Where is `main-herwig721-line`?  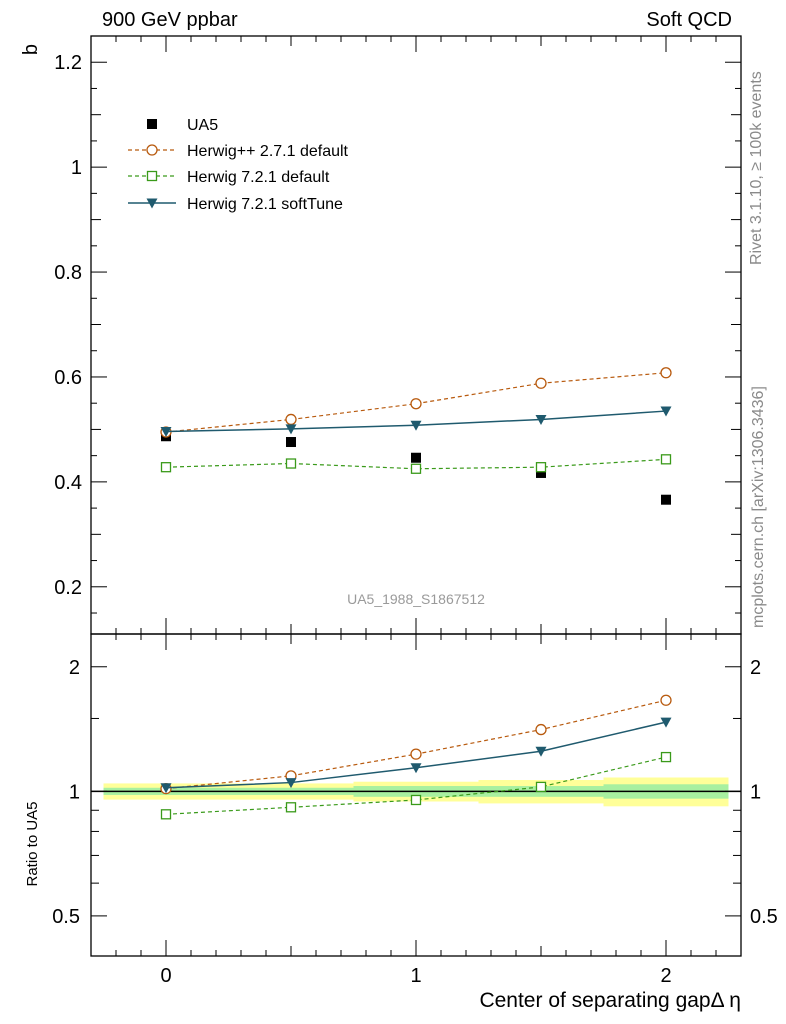 main-herwig721-line is located at coordinates (416, 464).